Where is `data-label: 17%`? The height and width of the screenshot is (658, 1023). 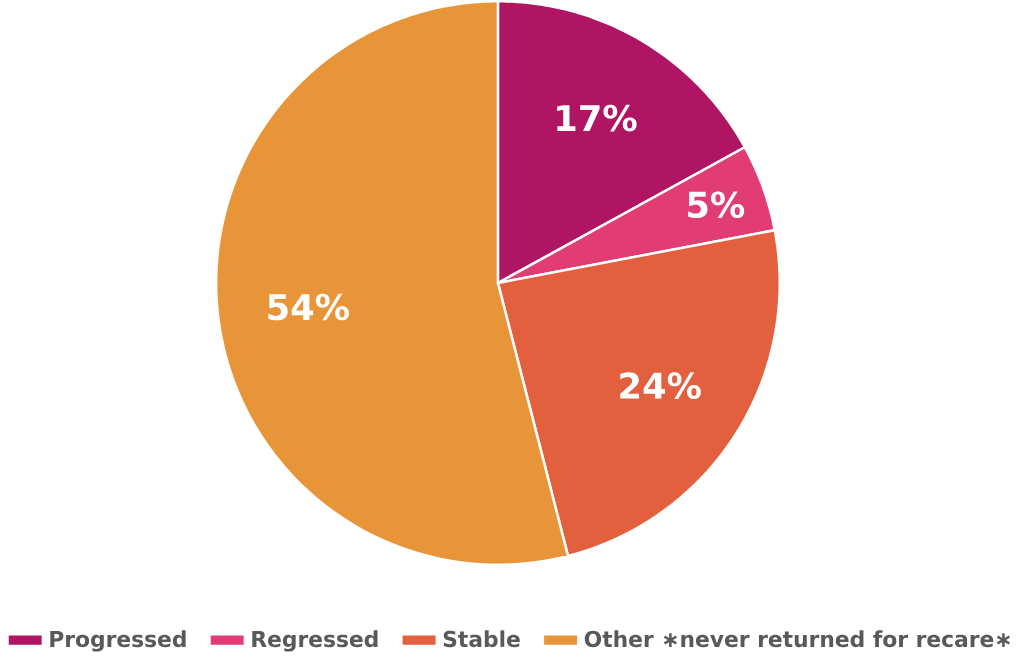 data-label: 17% is located at coordinates (597, 118).